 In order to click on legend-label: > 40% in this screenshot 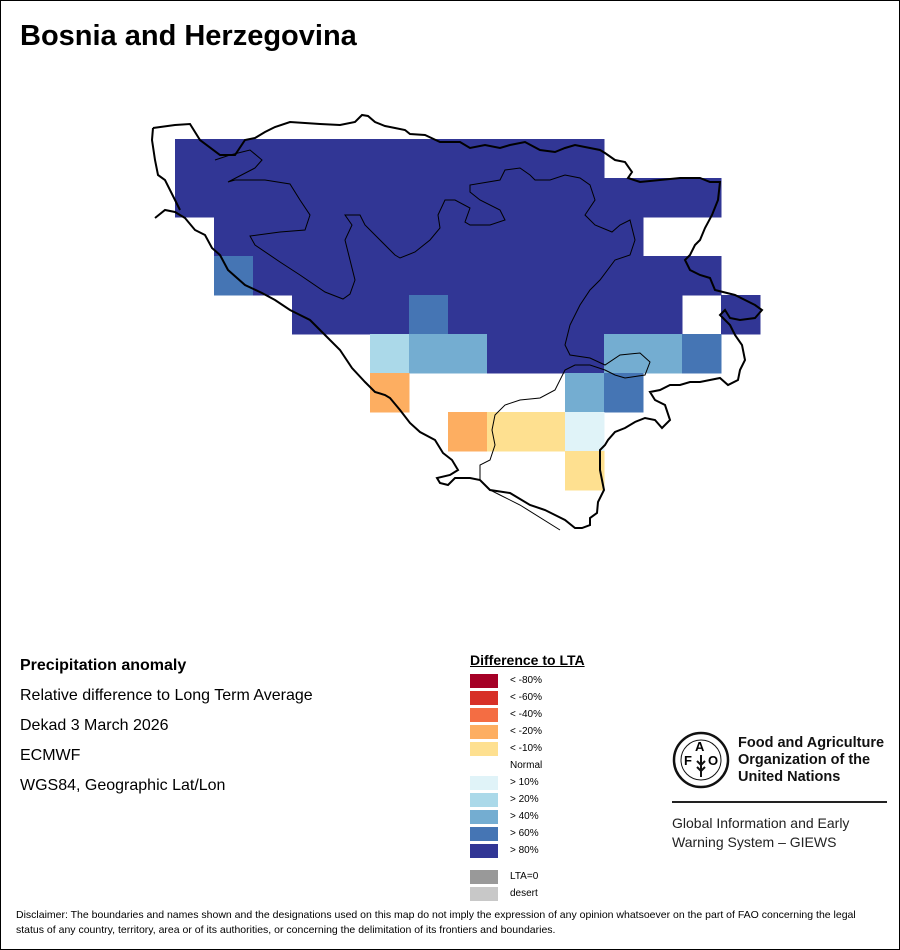, I will do `click(524, 816)`.